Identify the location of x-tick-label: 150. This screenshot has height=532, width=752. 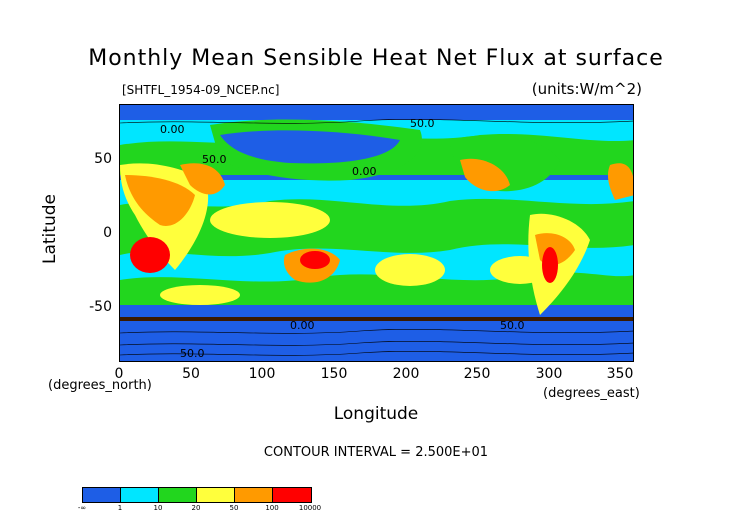
(334, 374).